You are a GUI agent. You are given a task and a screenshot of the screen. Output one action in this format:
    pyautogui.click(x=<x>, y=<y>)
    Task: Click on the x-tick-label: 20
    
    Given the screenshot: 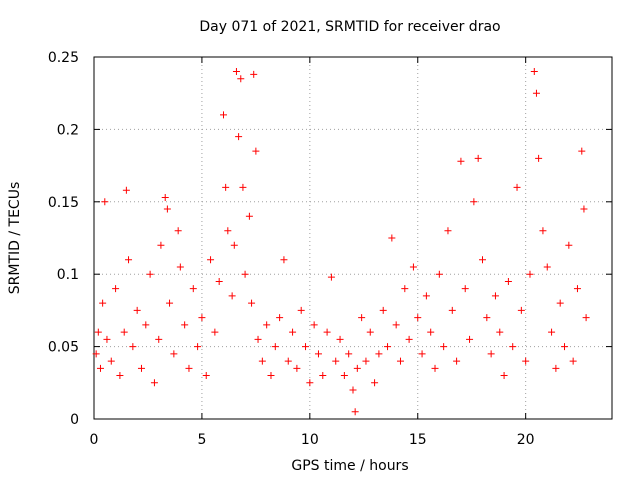 What is the action you would take?
    pyautogui.click(x=526, y=440)
    